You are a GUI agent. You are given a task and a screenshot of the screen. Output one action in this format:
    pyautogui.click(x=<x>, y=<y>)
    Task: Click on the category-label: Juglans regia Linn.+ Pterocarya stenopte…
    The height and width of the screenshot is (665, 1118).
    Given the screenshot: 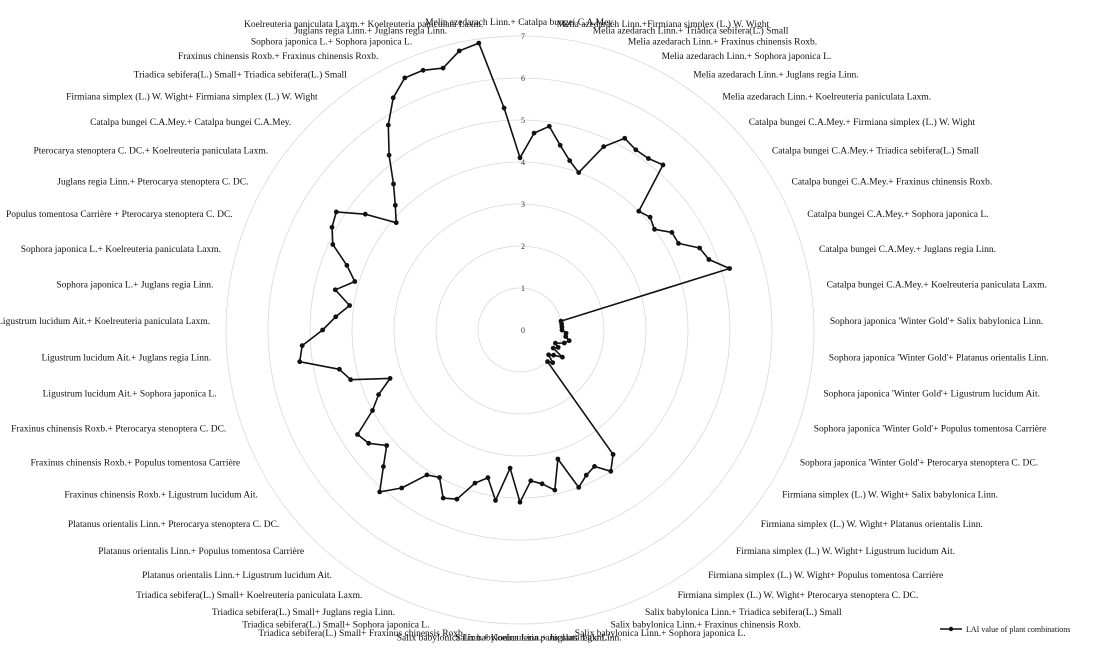 What is the action you would take?
    pyautogui.click(x=152, y=182)
    